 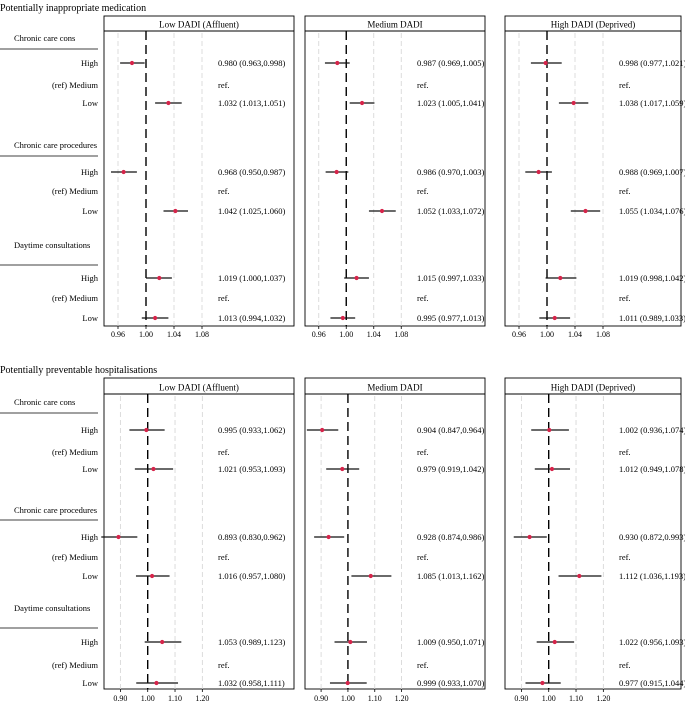 I want to click on panel-title: Medium DADI, so click(x=394, y=388).